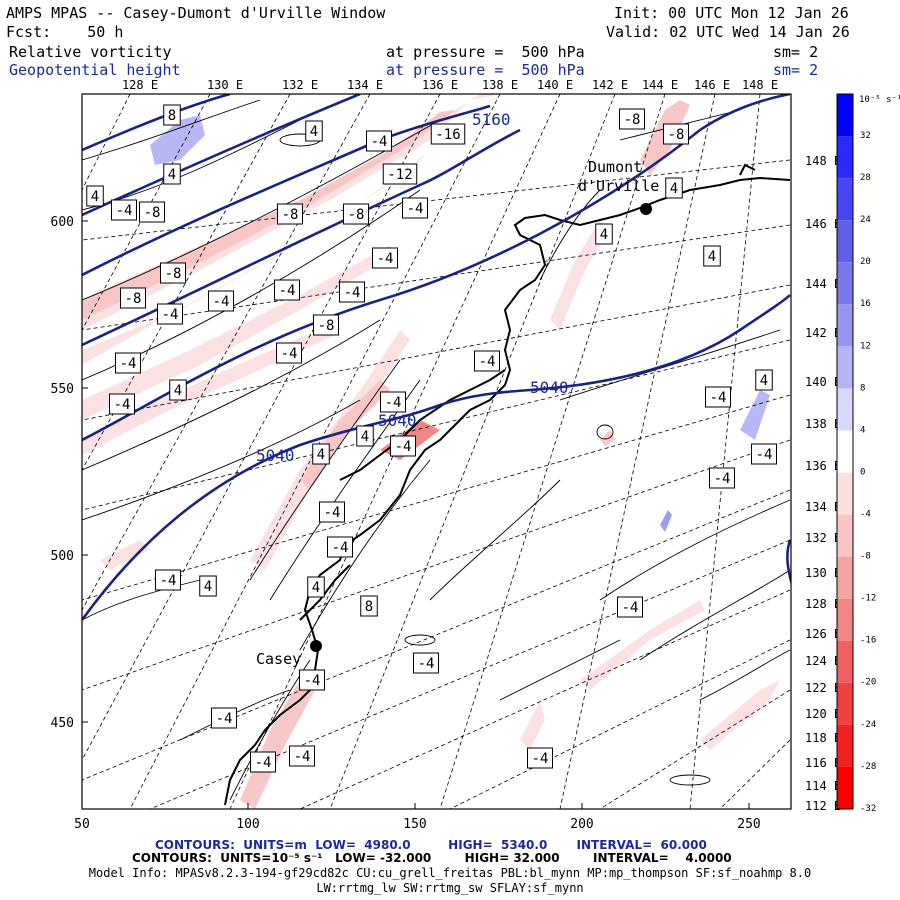 Image resolution: width=900 pixels, height=900 pixels. Describe the element at coordinates (365, 85) in the screenshot. I see `top-lon-label: 134 E` at that location.